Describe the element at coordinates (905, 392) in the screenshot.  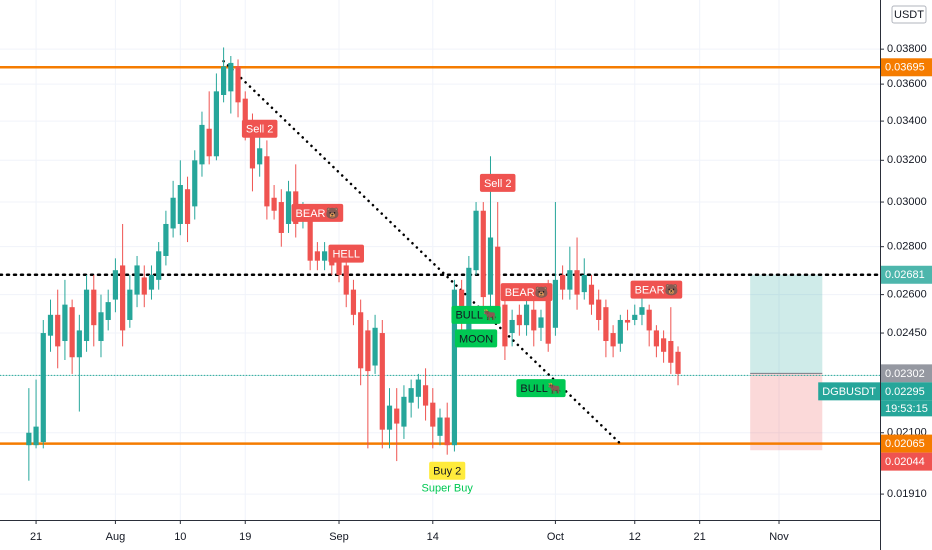
I see `price-label: 0.02295` at that location.